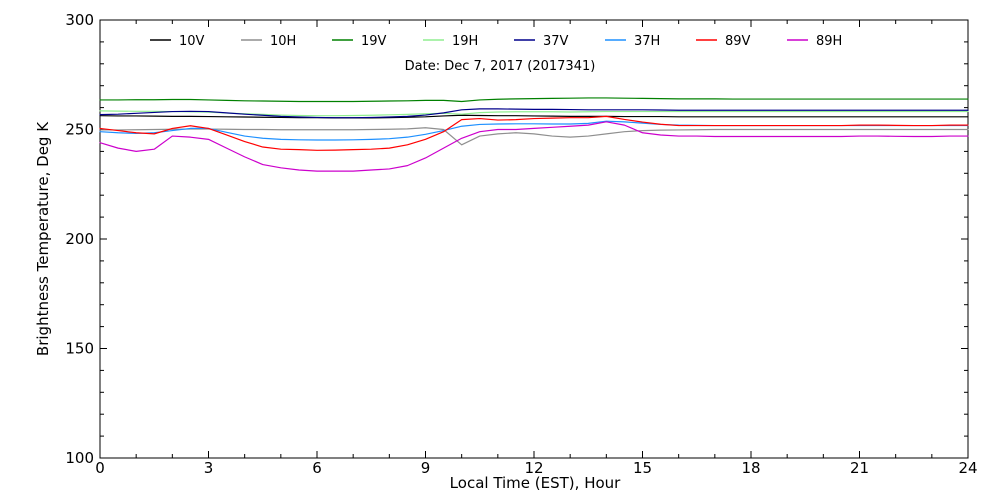 The width and height of the screenshot is (1000, 500). Describe the element at coordinates (723, 41) in the screenshot. I see `legend-item-89v: 89V` at that location.